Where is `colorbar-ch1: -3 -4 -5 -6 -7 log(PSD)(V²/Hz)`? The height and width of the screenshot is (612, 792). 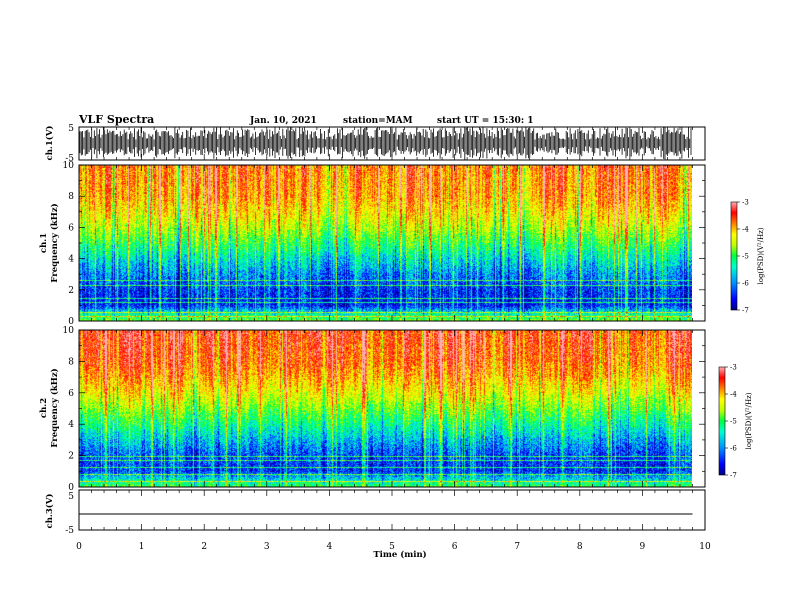
colorbar-ch1: -3 -4 -5 -6 -7 log(PSD)(V²/Hz) is located at coordinates (747, 257).